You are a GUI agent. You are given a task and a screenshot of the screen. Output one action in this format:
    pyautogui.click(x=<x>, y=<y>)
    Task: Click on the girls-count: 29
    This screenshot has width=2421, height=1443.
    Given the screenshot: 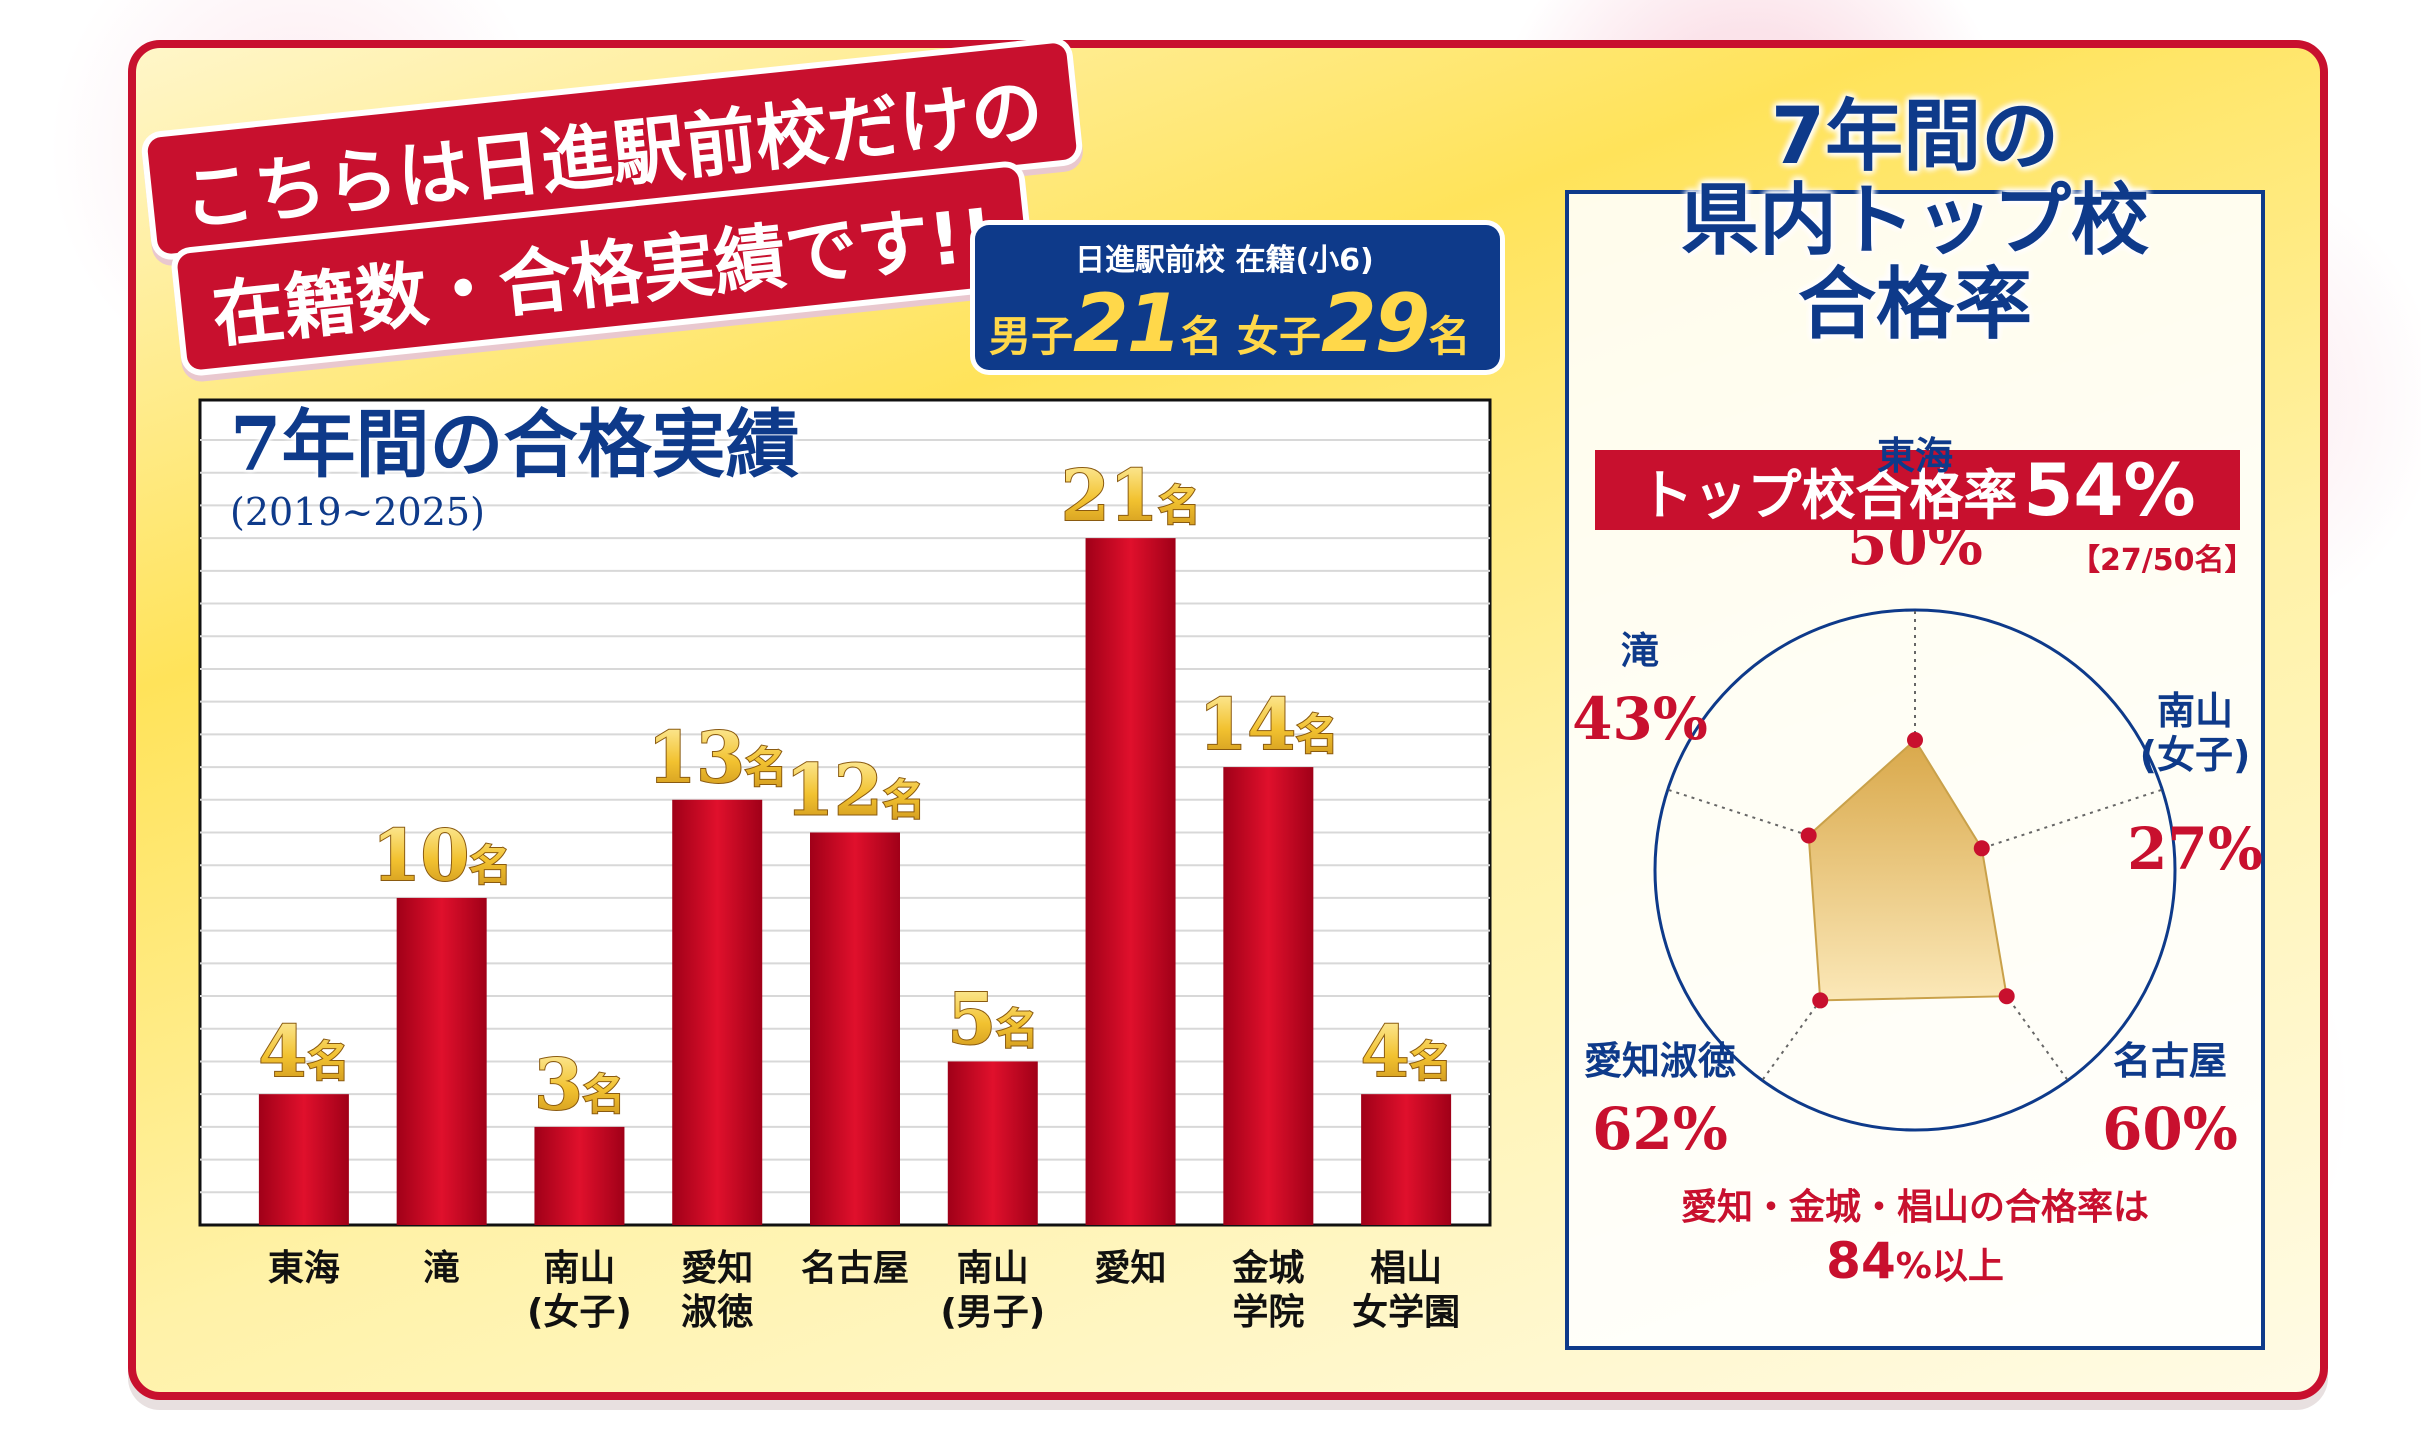 What is the action you would take?
    pyautogui.click(x=1375, y=323)
    